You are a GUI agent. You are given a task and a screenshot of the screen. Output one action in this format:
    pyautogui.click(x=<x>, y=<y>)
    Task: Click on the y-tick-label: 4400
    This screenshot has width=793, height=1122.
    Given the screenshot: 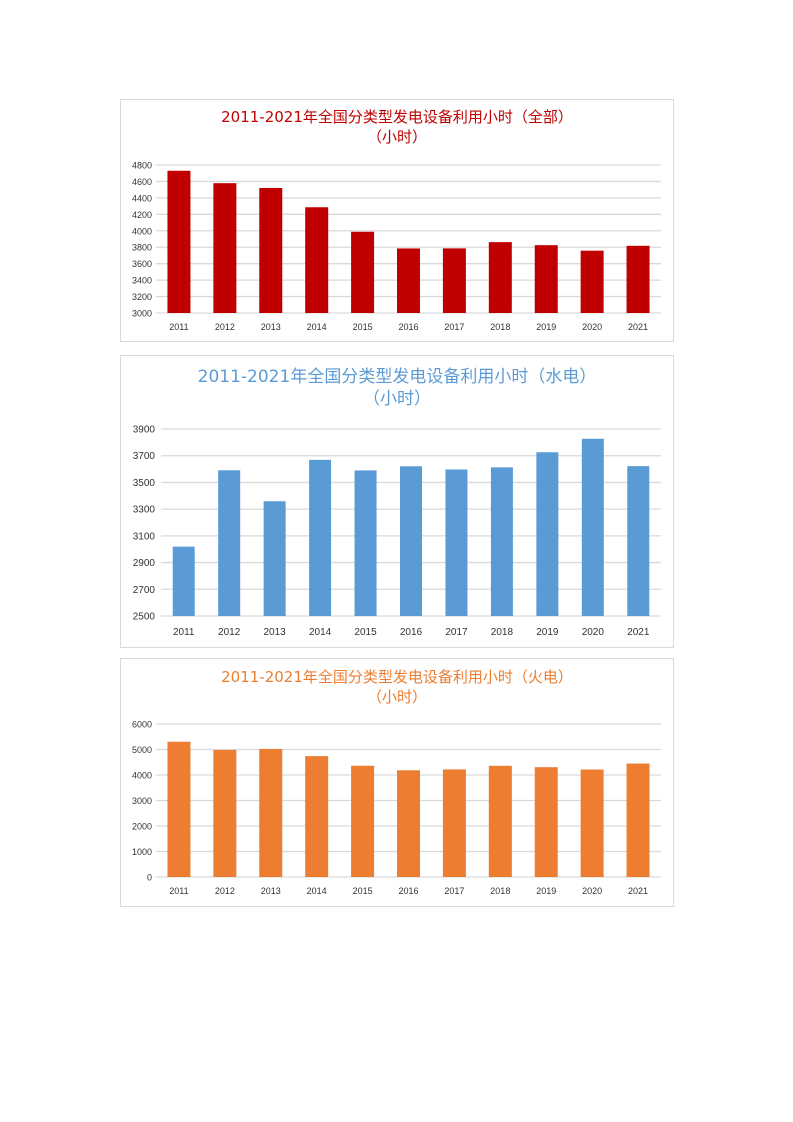 What is the action you would take?
    pyautogui.click(x=142, y=198)
    